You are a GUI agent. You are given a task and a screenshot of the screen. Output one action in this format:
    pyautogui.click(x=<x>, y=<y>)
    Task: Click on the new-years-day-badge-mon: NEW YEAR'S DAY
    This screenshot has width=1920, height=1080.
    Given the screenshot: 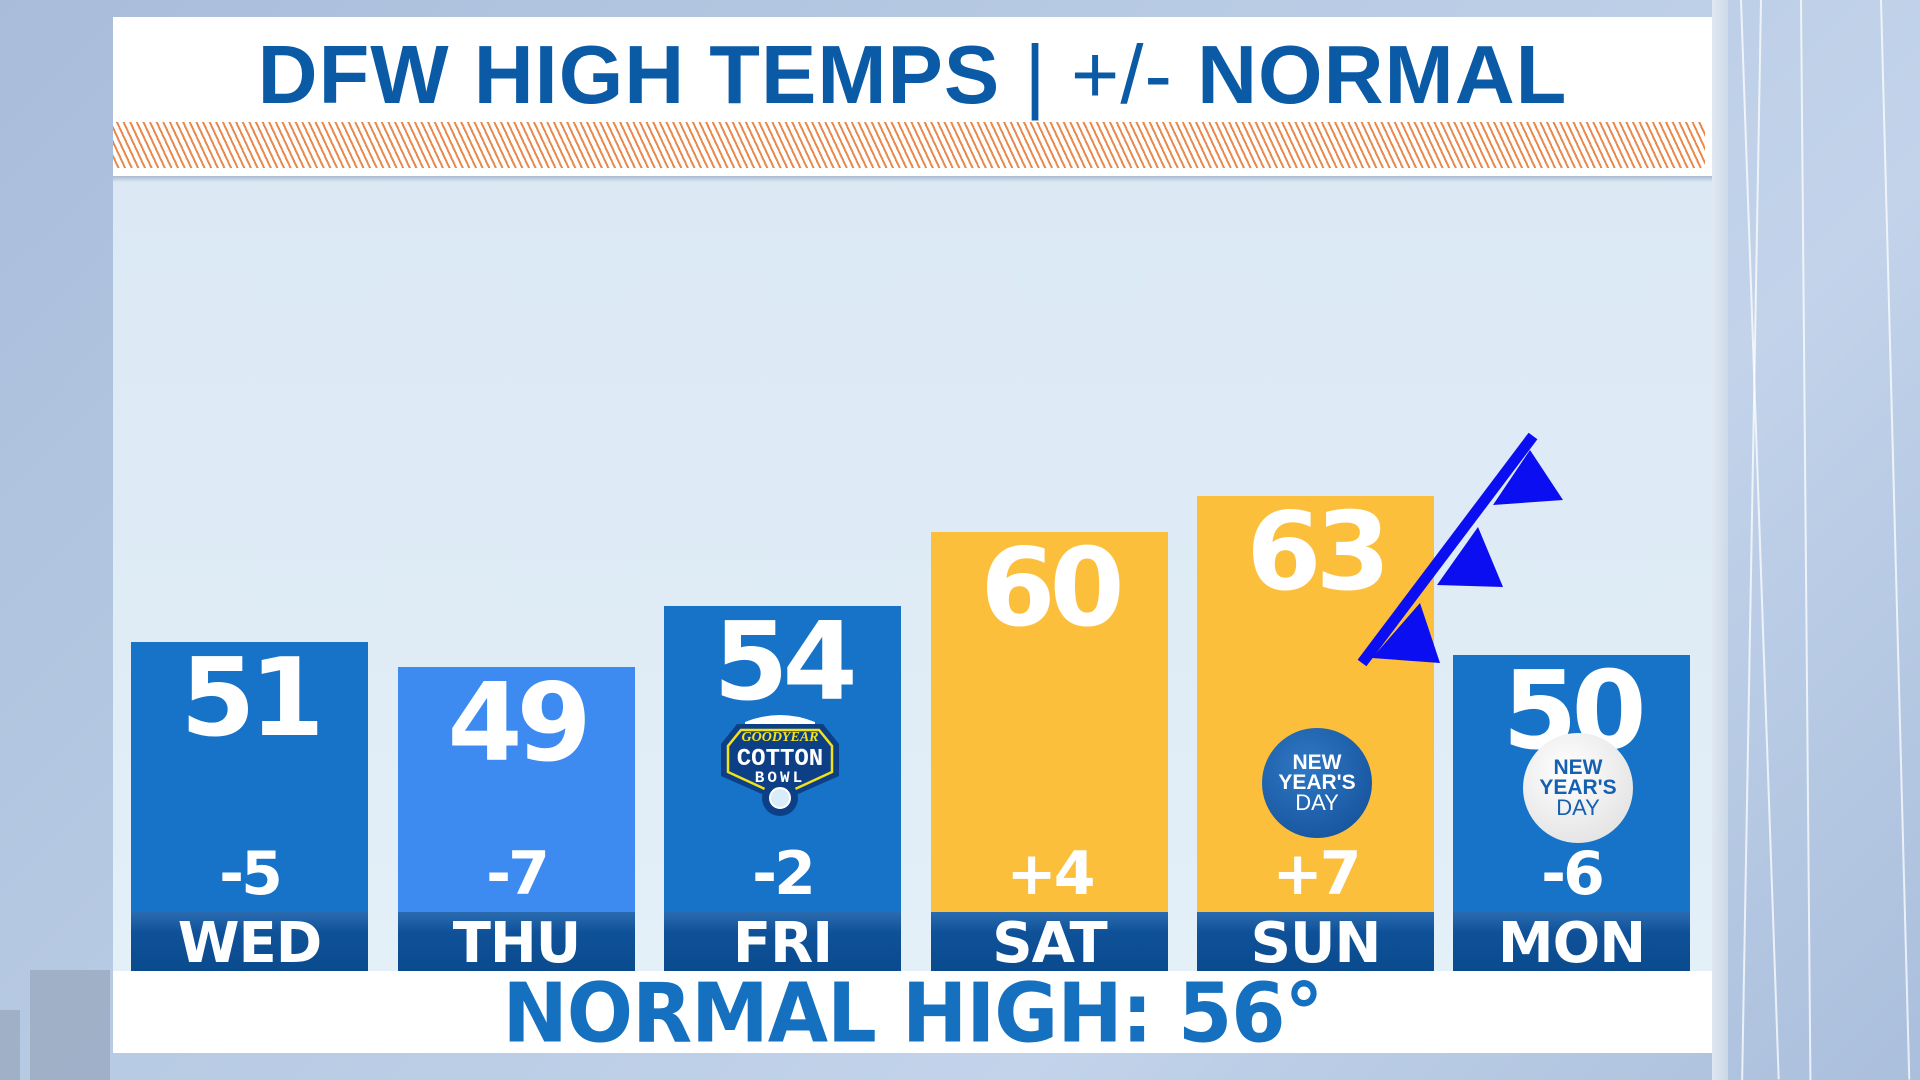 What is the action you would take?
    pyautogui.click(x=1578, y=788)
    